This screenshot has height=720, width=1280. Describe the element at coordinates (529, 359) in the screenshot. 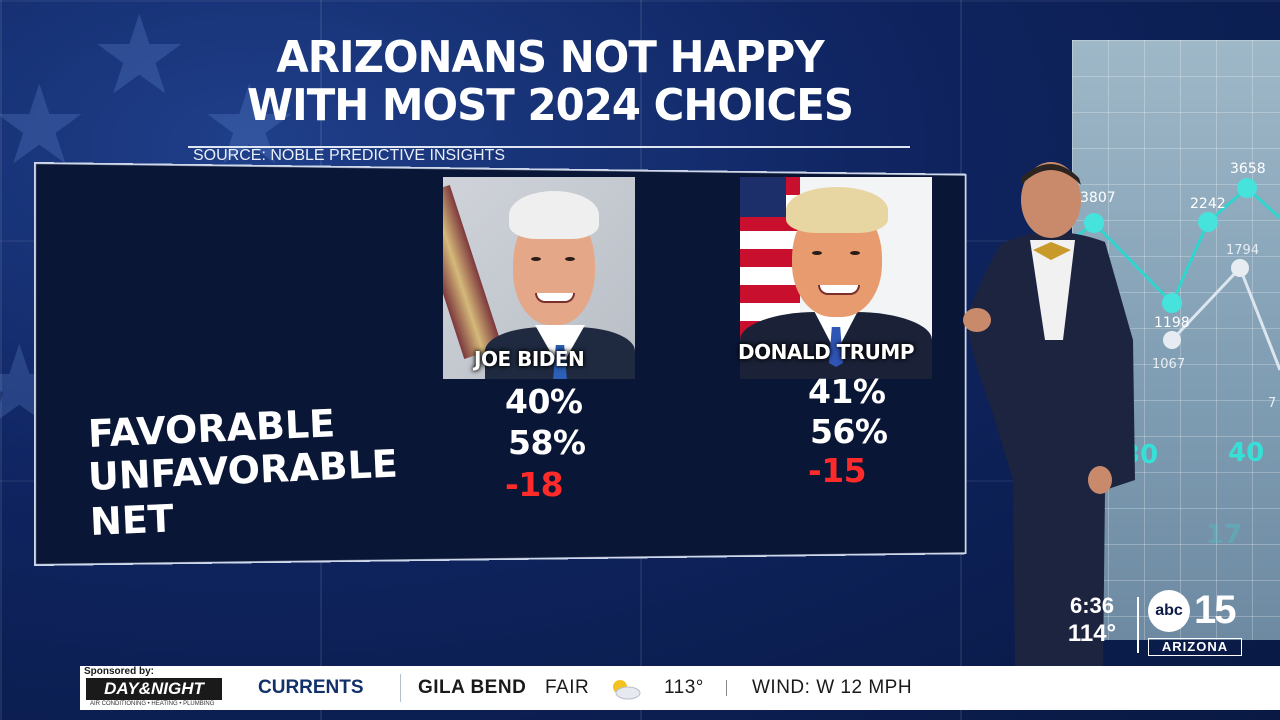

I see `candidate-name: JOE BIDEN` at that location.